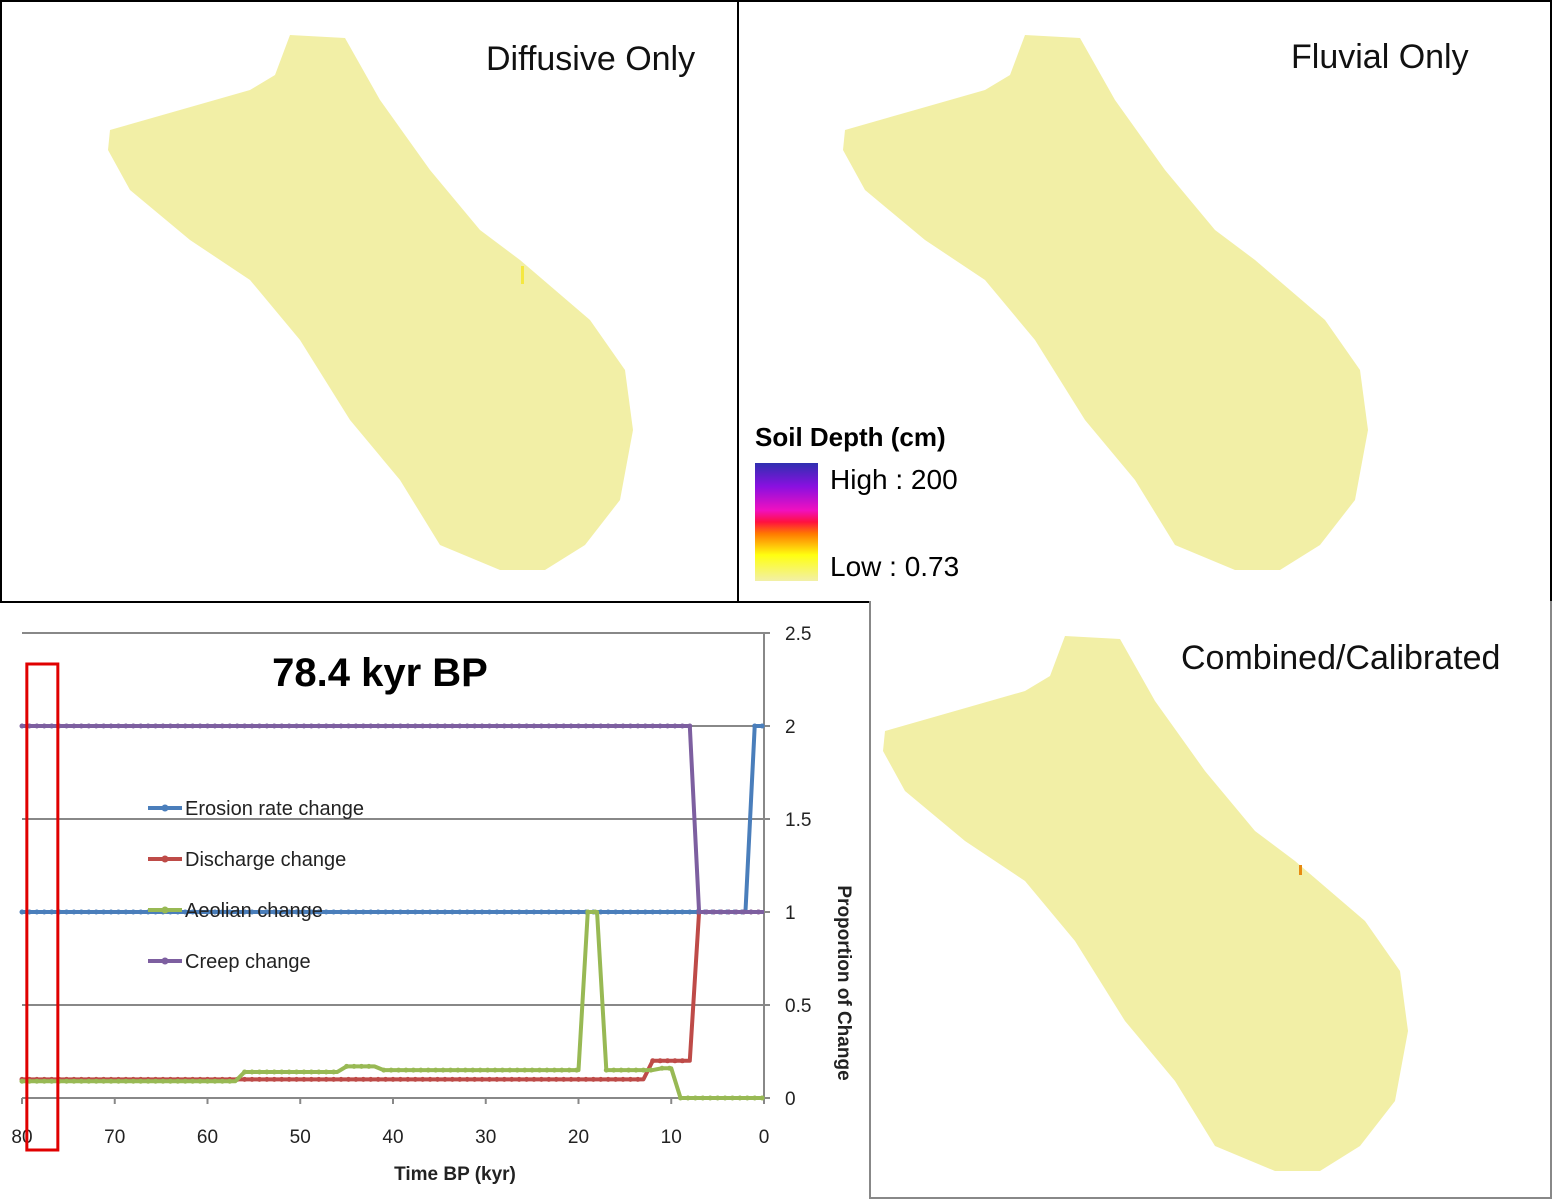 The width and height of the screenshot is (1552, 1199). What do you see at coordinates (254, 911) in the screenshot?
I see `legend-label: Aeolian change` at bounding box center [254, 911].